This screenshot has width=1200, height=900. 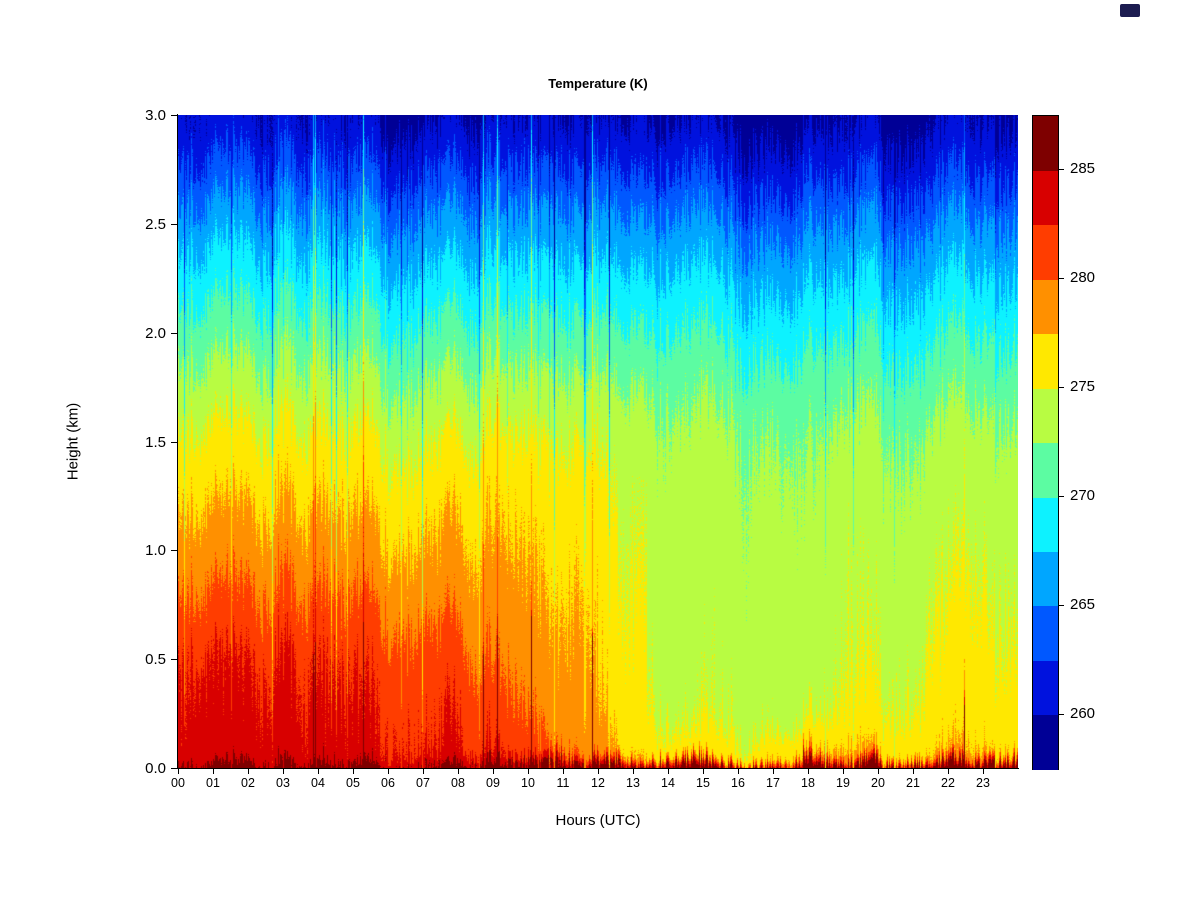 I want to click on x-axis-label: Hours (UTC), so click(x=598, y=820).